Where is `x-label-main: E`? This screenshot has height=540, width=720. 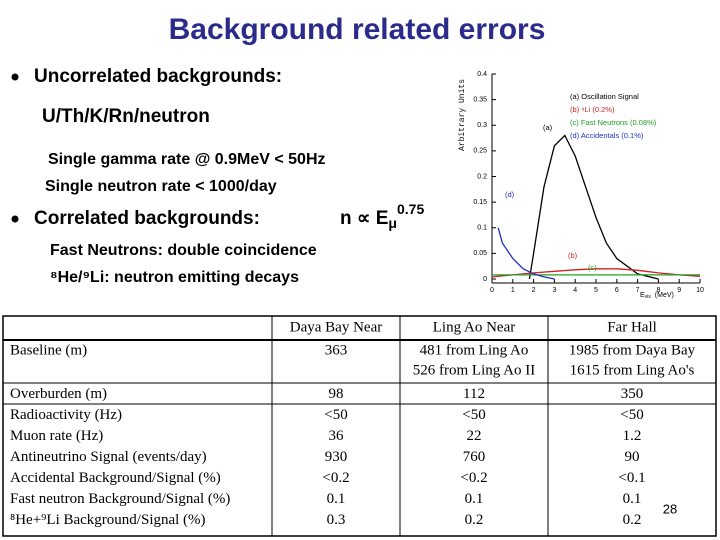 x-label-main: E is located at coordinates (642, 295).